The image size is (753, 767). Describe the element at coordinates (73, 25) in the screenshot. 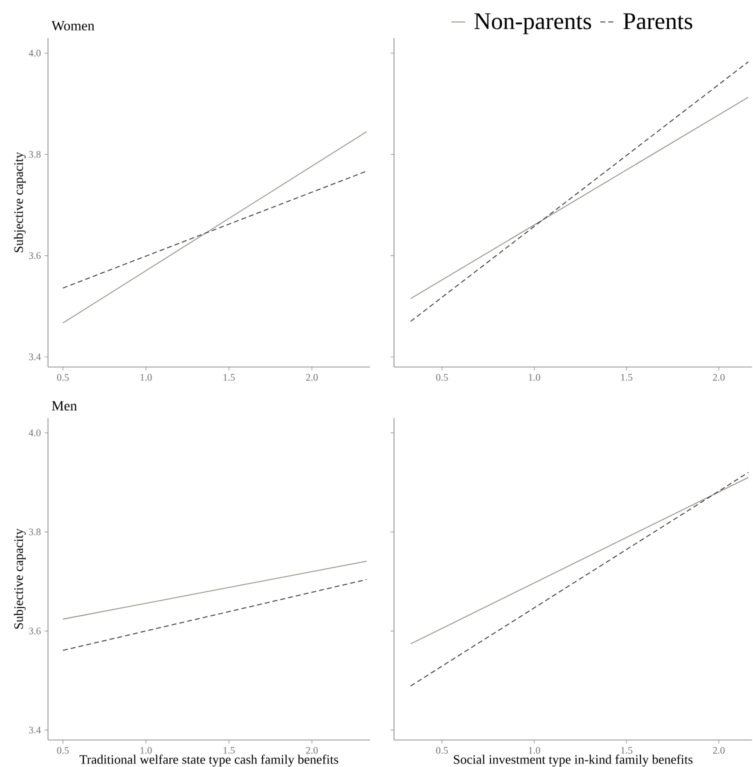

I see `chart-title: Women` at that location.